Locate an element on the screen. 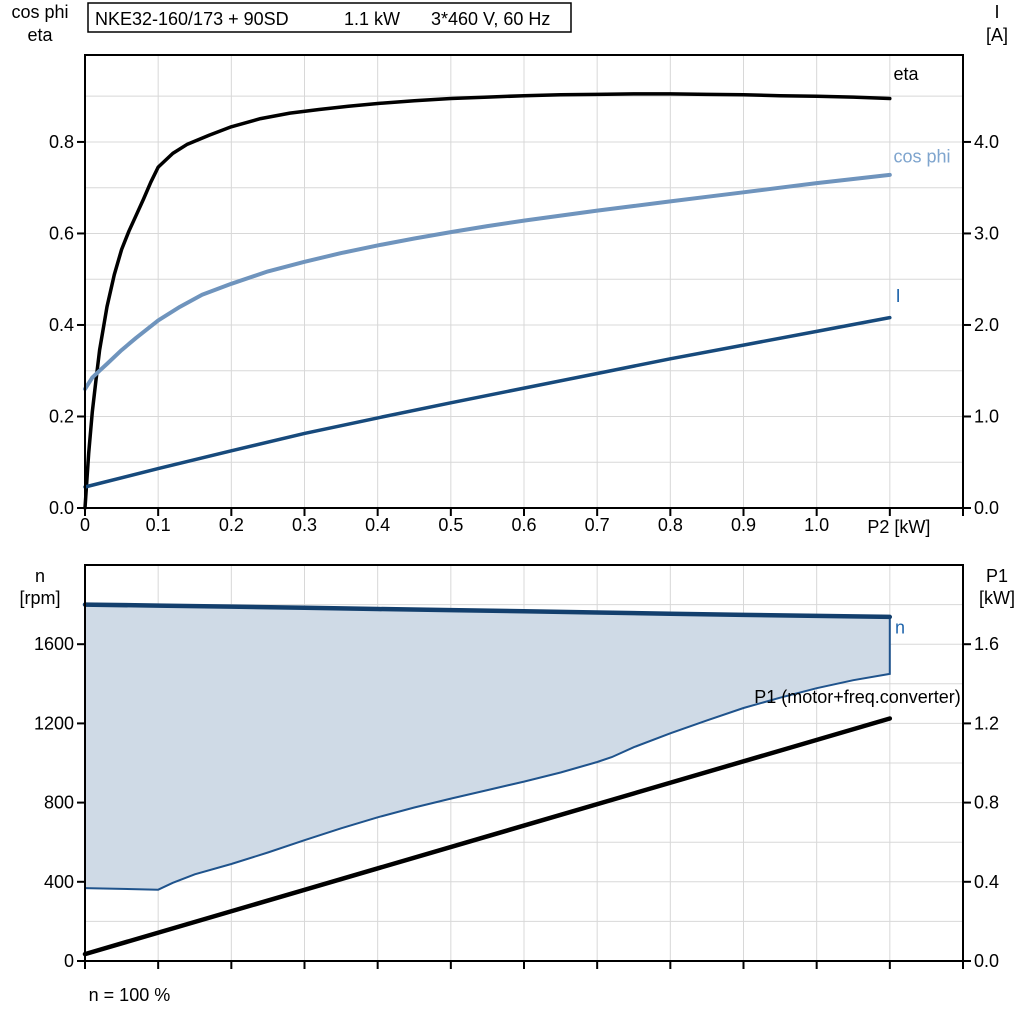 Image resolution: width=1024 pixels, height=1029 pixels. y-right-tick-label: 0.4 is located at coordinates (986, 882).